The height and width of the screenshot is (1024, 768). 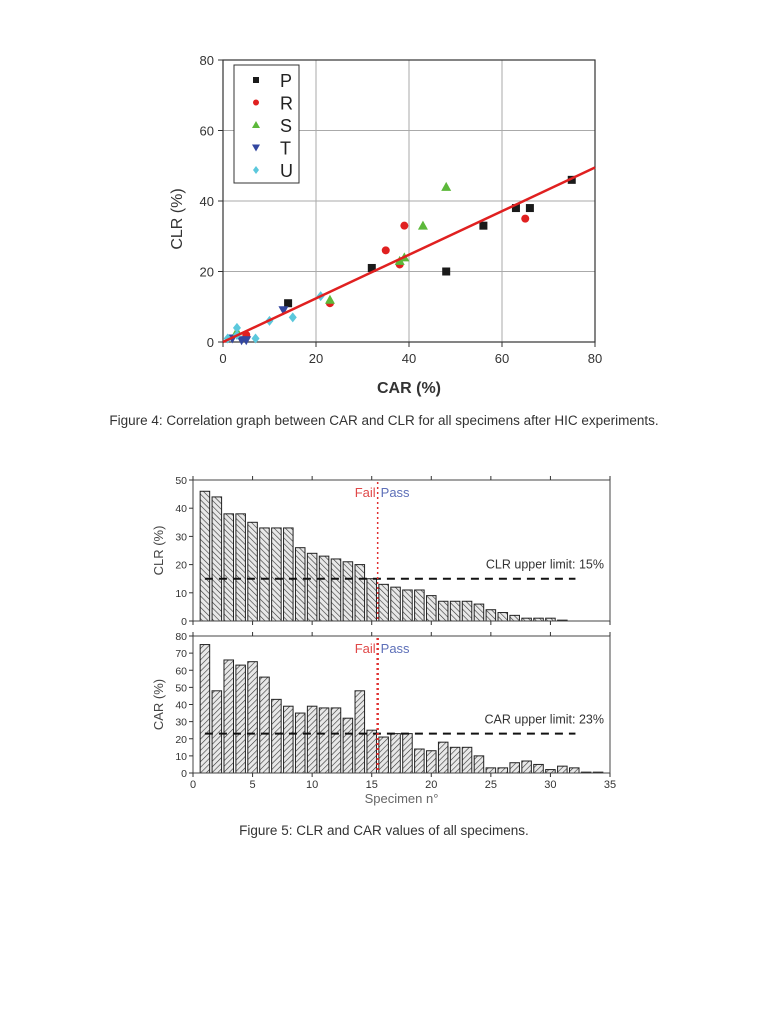 I want to click on legend-marker-U, so click(x=256, y=170).